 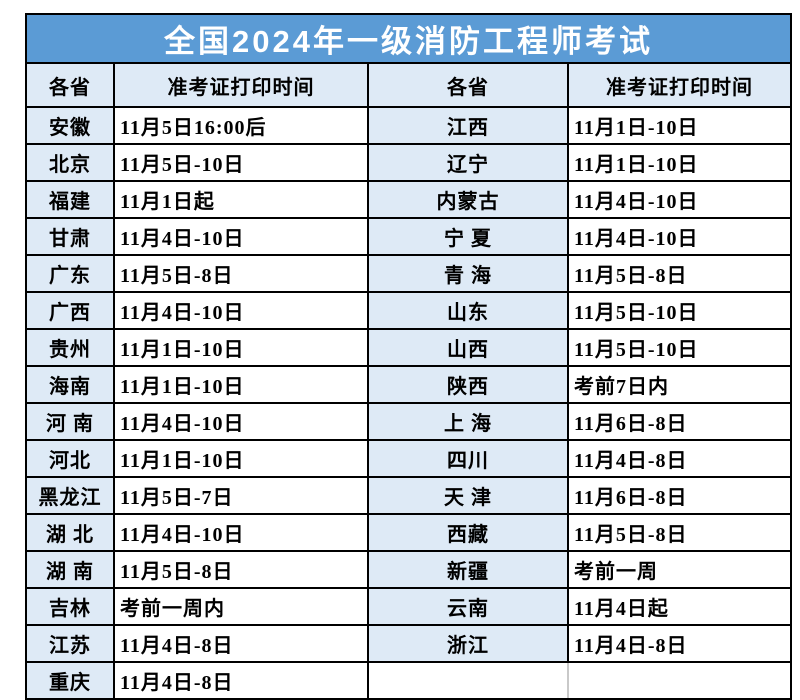 I want to click on province-cell-left: 湖 北, so click(x=70, y=532).